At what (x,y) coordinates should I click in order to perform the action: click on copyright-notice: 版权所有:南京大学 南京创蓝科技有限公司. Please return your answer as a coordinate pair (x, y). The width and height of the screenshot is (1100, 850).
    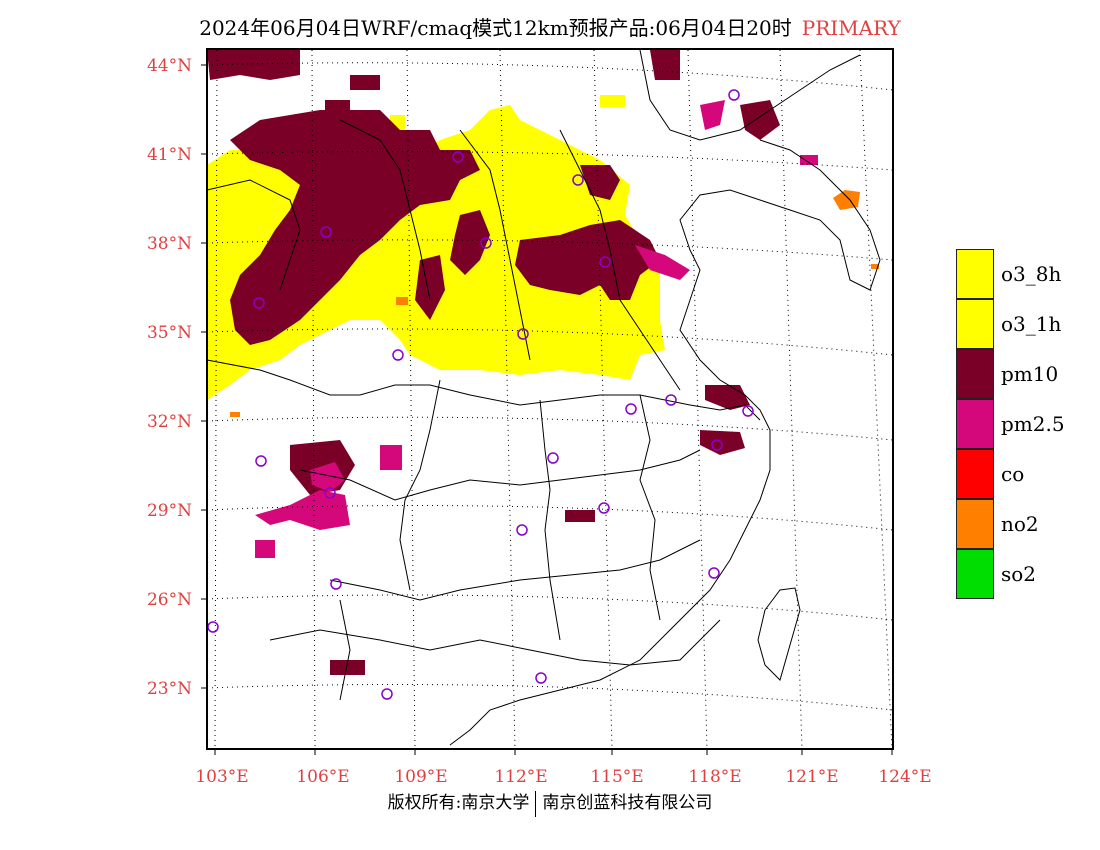
    Looking at the image, I should click on (550, 802).